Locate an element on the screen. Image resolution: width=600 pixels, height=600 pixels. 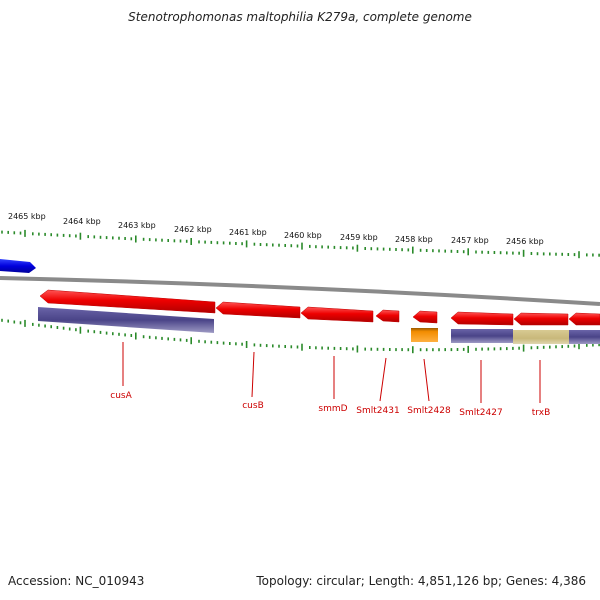
ruler-label: 2459 kbp is located at coordinates (359, 237).